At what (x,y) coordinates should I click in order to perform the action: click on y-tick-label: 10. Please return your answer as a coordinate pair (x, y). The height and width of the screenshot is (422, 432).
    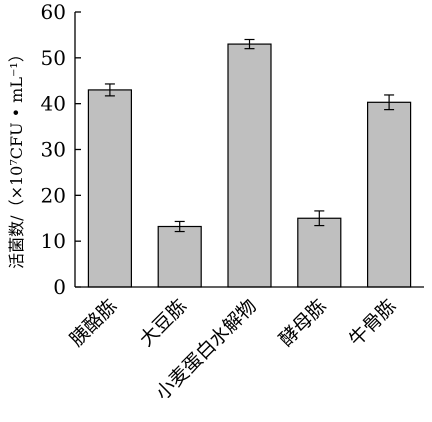
    Looking at the image, I should click on (53, 241).